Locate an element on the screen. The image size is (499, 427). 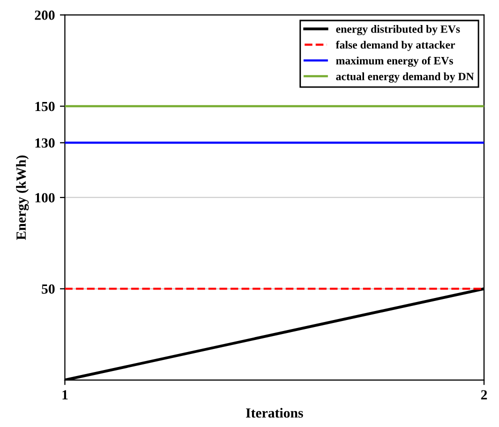
y-tick-label: 50 is located at coordinates (48, 289).